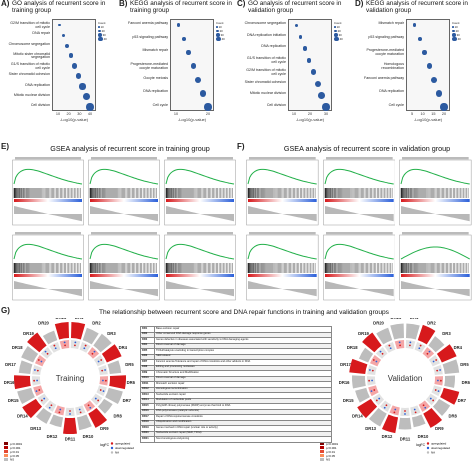  I want to click on dr-ring-label: DR20, so click(43, 323).